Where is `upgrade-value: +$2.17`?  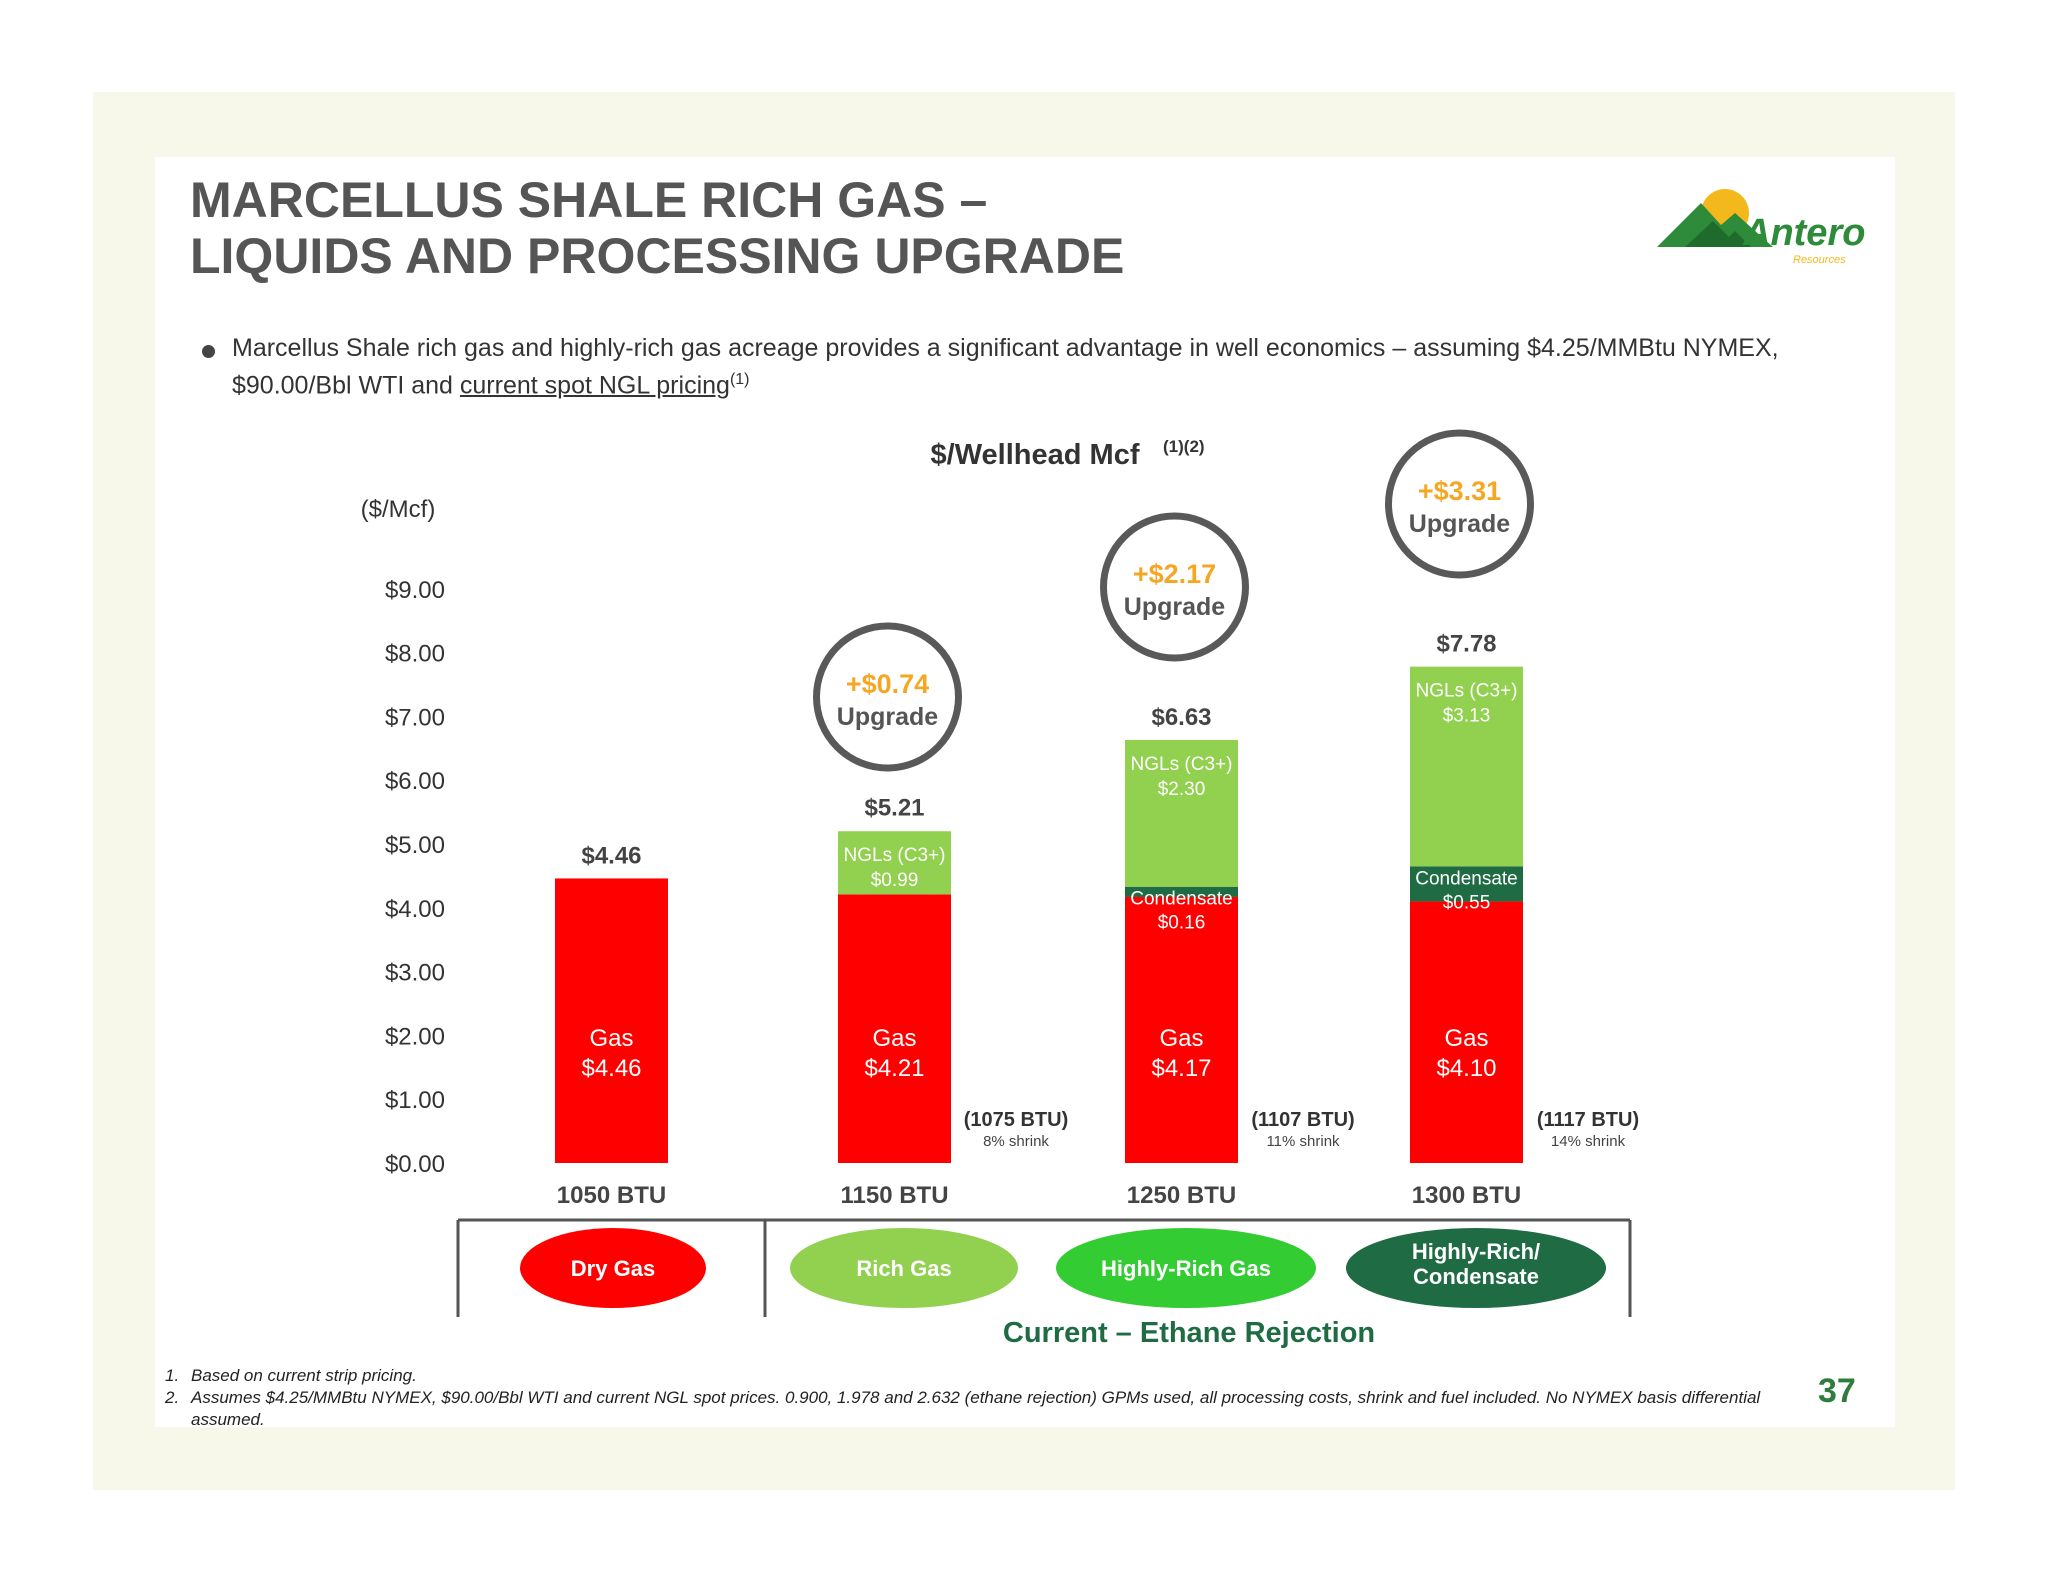
upgrade-value: +$2.17 is located at coordinates (1174, 574).